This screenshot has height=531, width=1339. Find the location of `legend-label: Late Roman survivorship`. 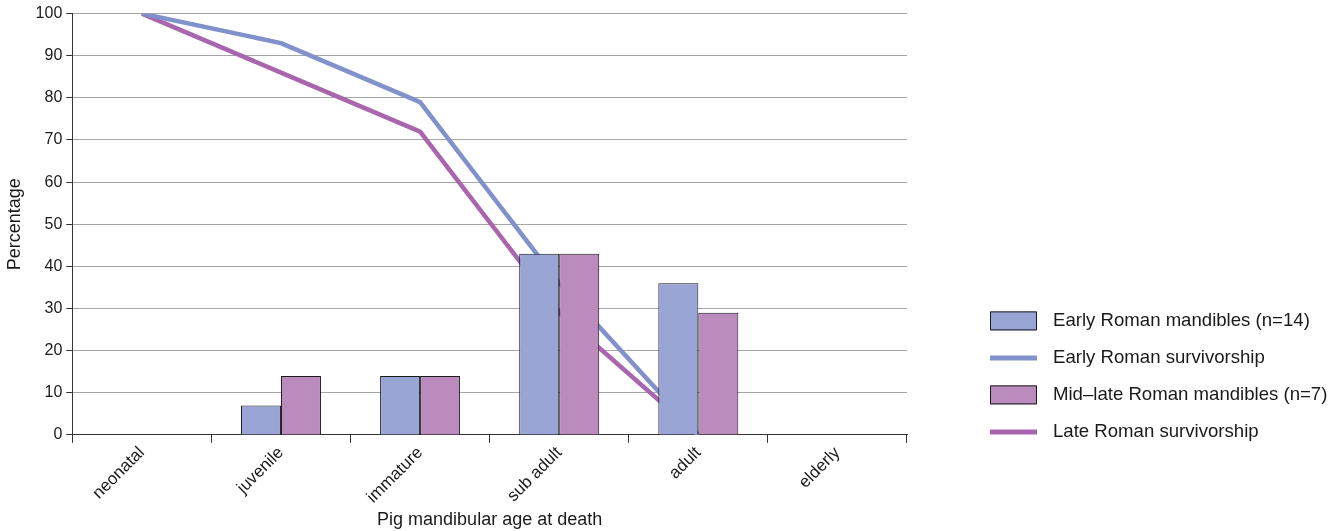

legend-label: Late Roman survivorship is located at coordinates (1156, 430).